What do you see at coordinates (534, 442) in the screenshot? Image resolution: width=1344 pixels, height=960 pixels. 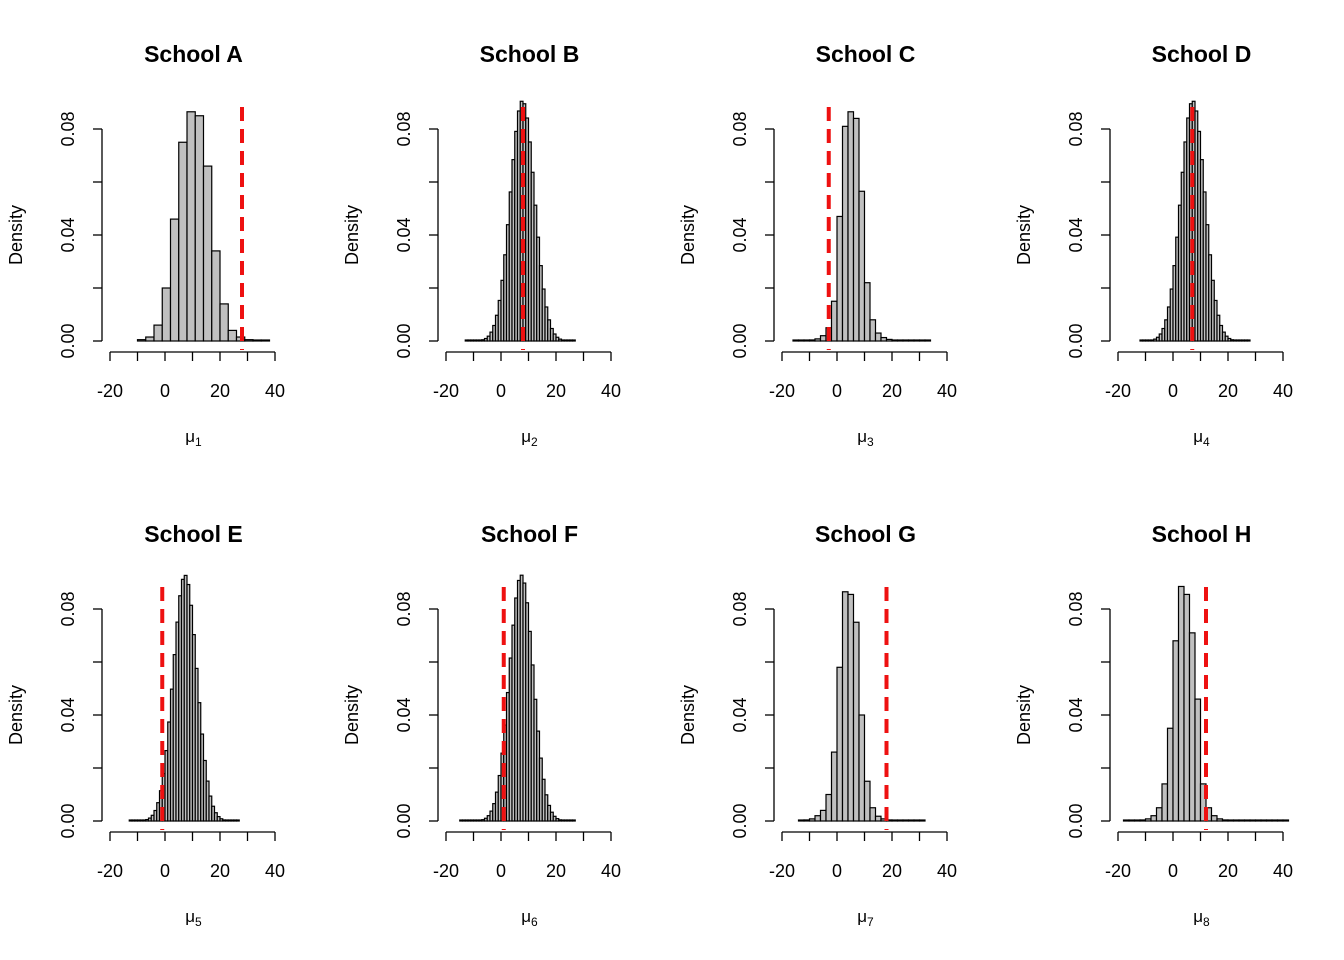 I see `x-axis-label-subscript: 2` at bounding box center [534, 442].